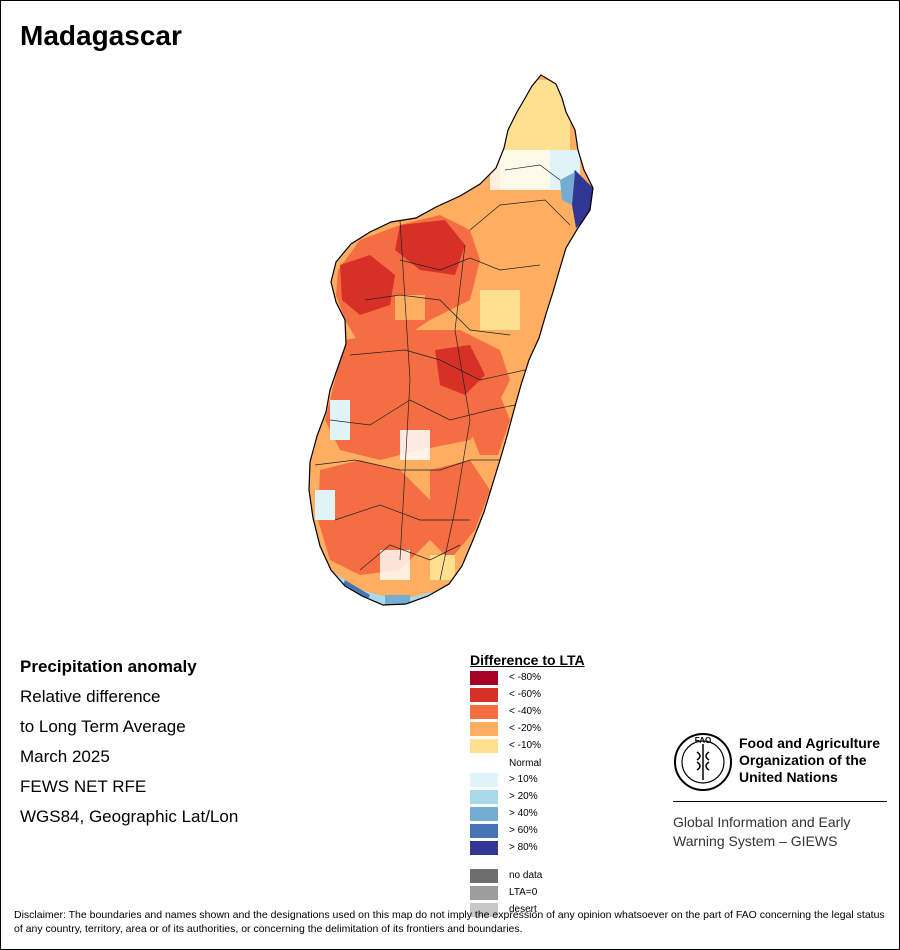 Image resolution: width=900 pixels, height=950 pixels. What do you see at coordinates (780, 801) in the screenshot?
I see `fao-divider` at bounding box center [780, 801].